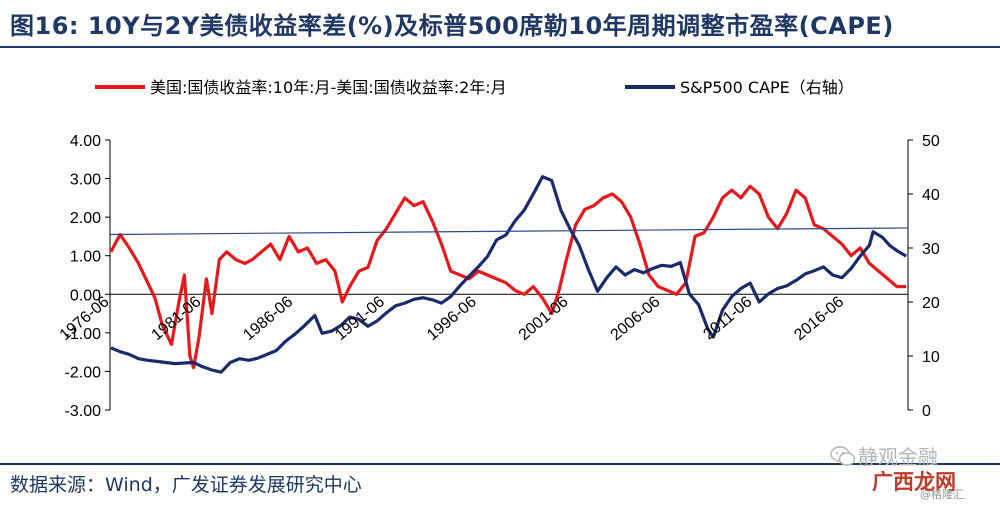 Image resolution: width=1000 pixels, height=505 pixels. Describe the element at coordinates (500, 47) in the screenshot. I see `top-rule` at that location.